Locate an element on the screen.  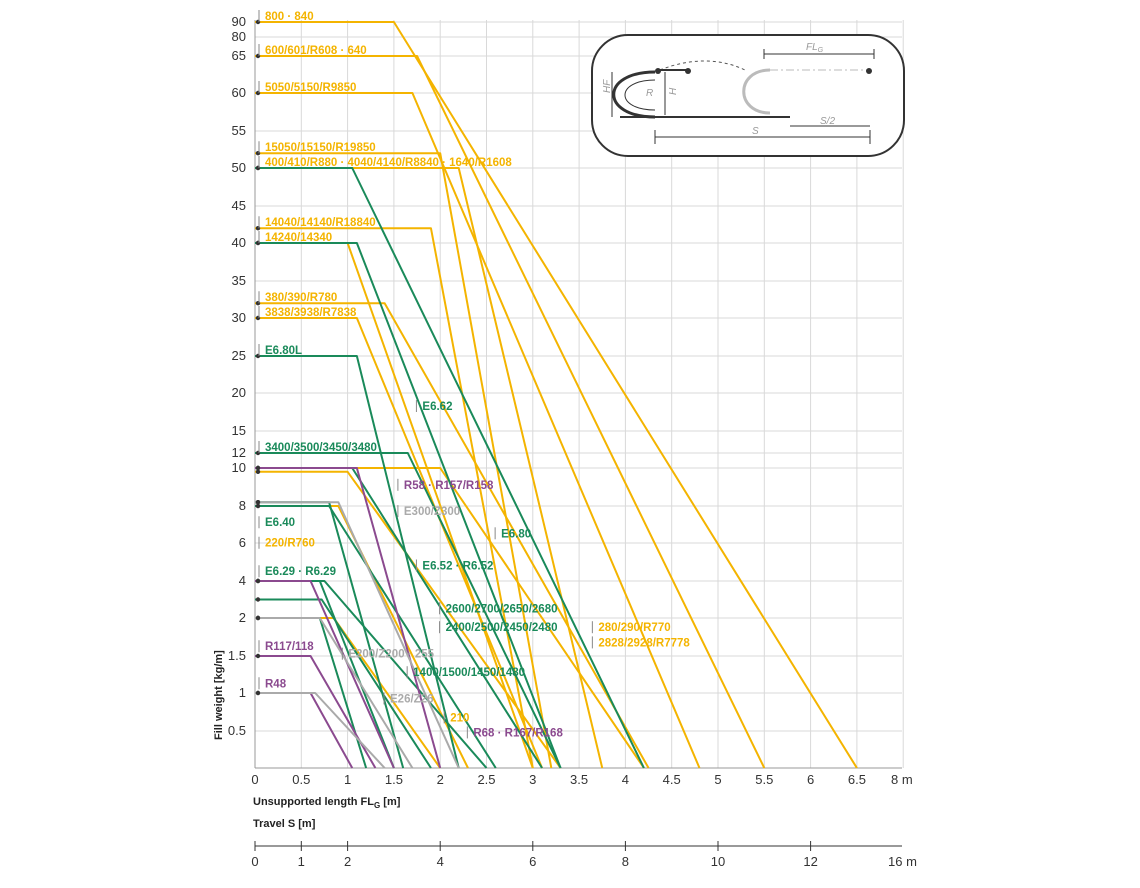
series-label: R68 · R167/R168 is located at coordinates (518, 733).